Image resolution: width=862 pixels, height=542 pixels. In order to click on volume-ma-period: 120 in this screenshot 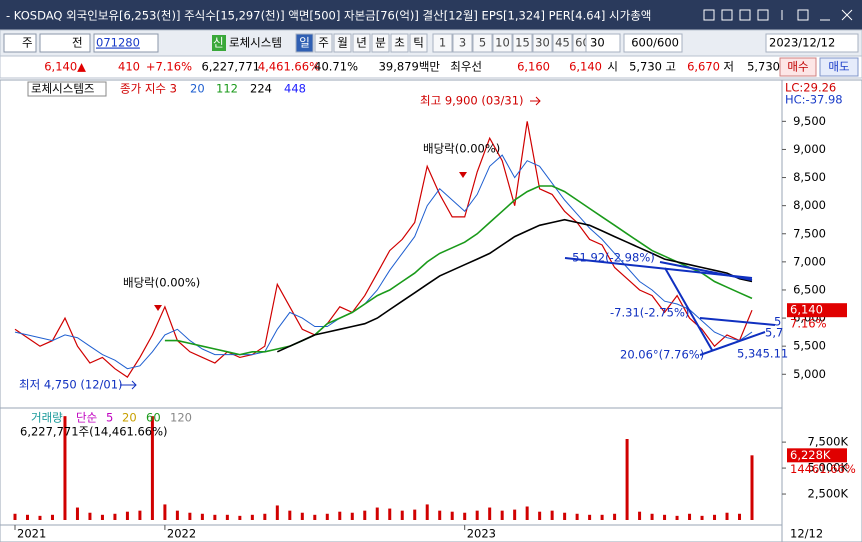, I will do `click(181, 418)`.